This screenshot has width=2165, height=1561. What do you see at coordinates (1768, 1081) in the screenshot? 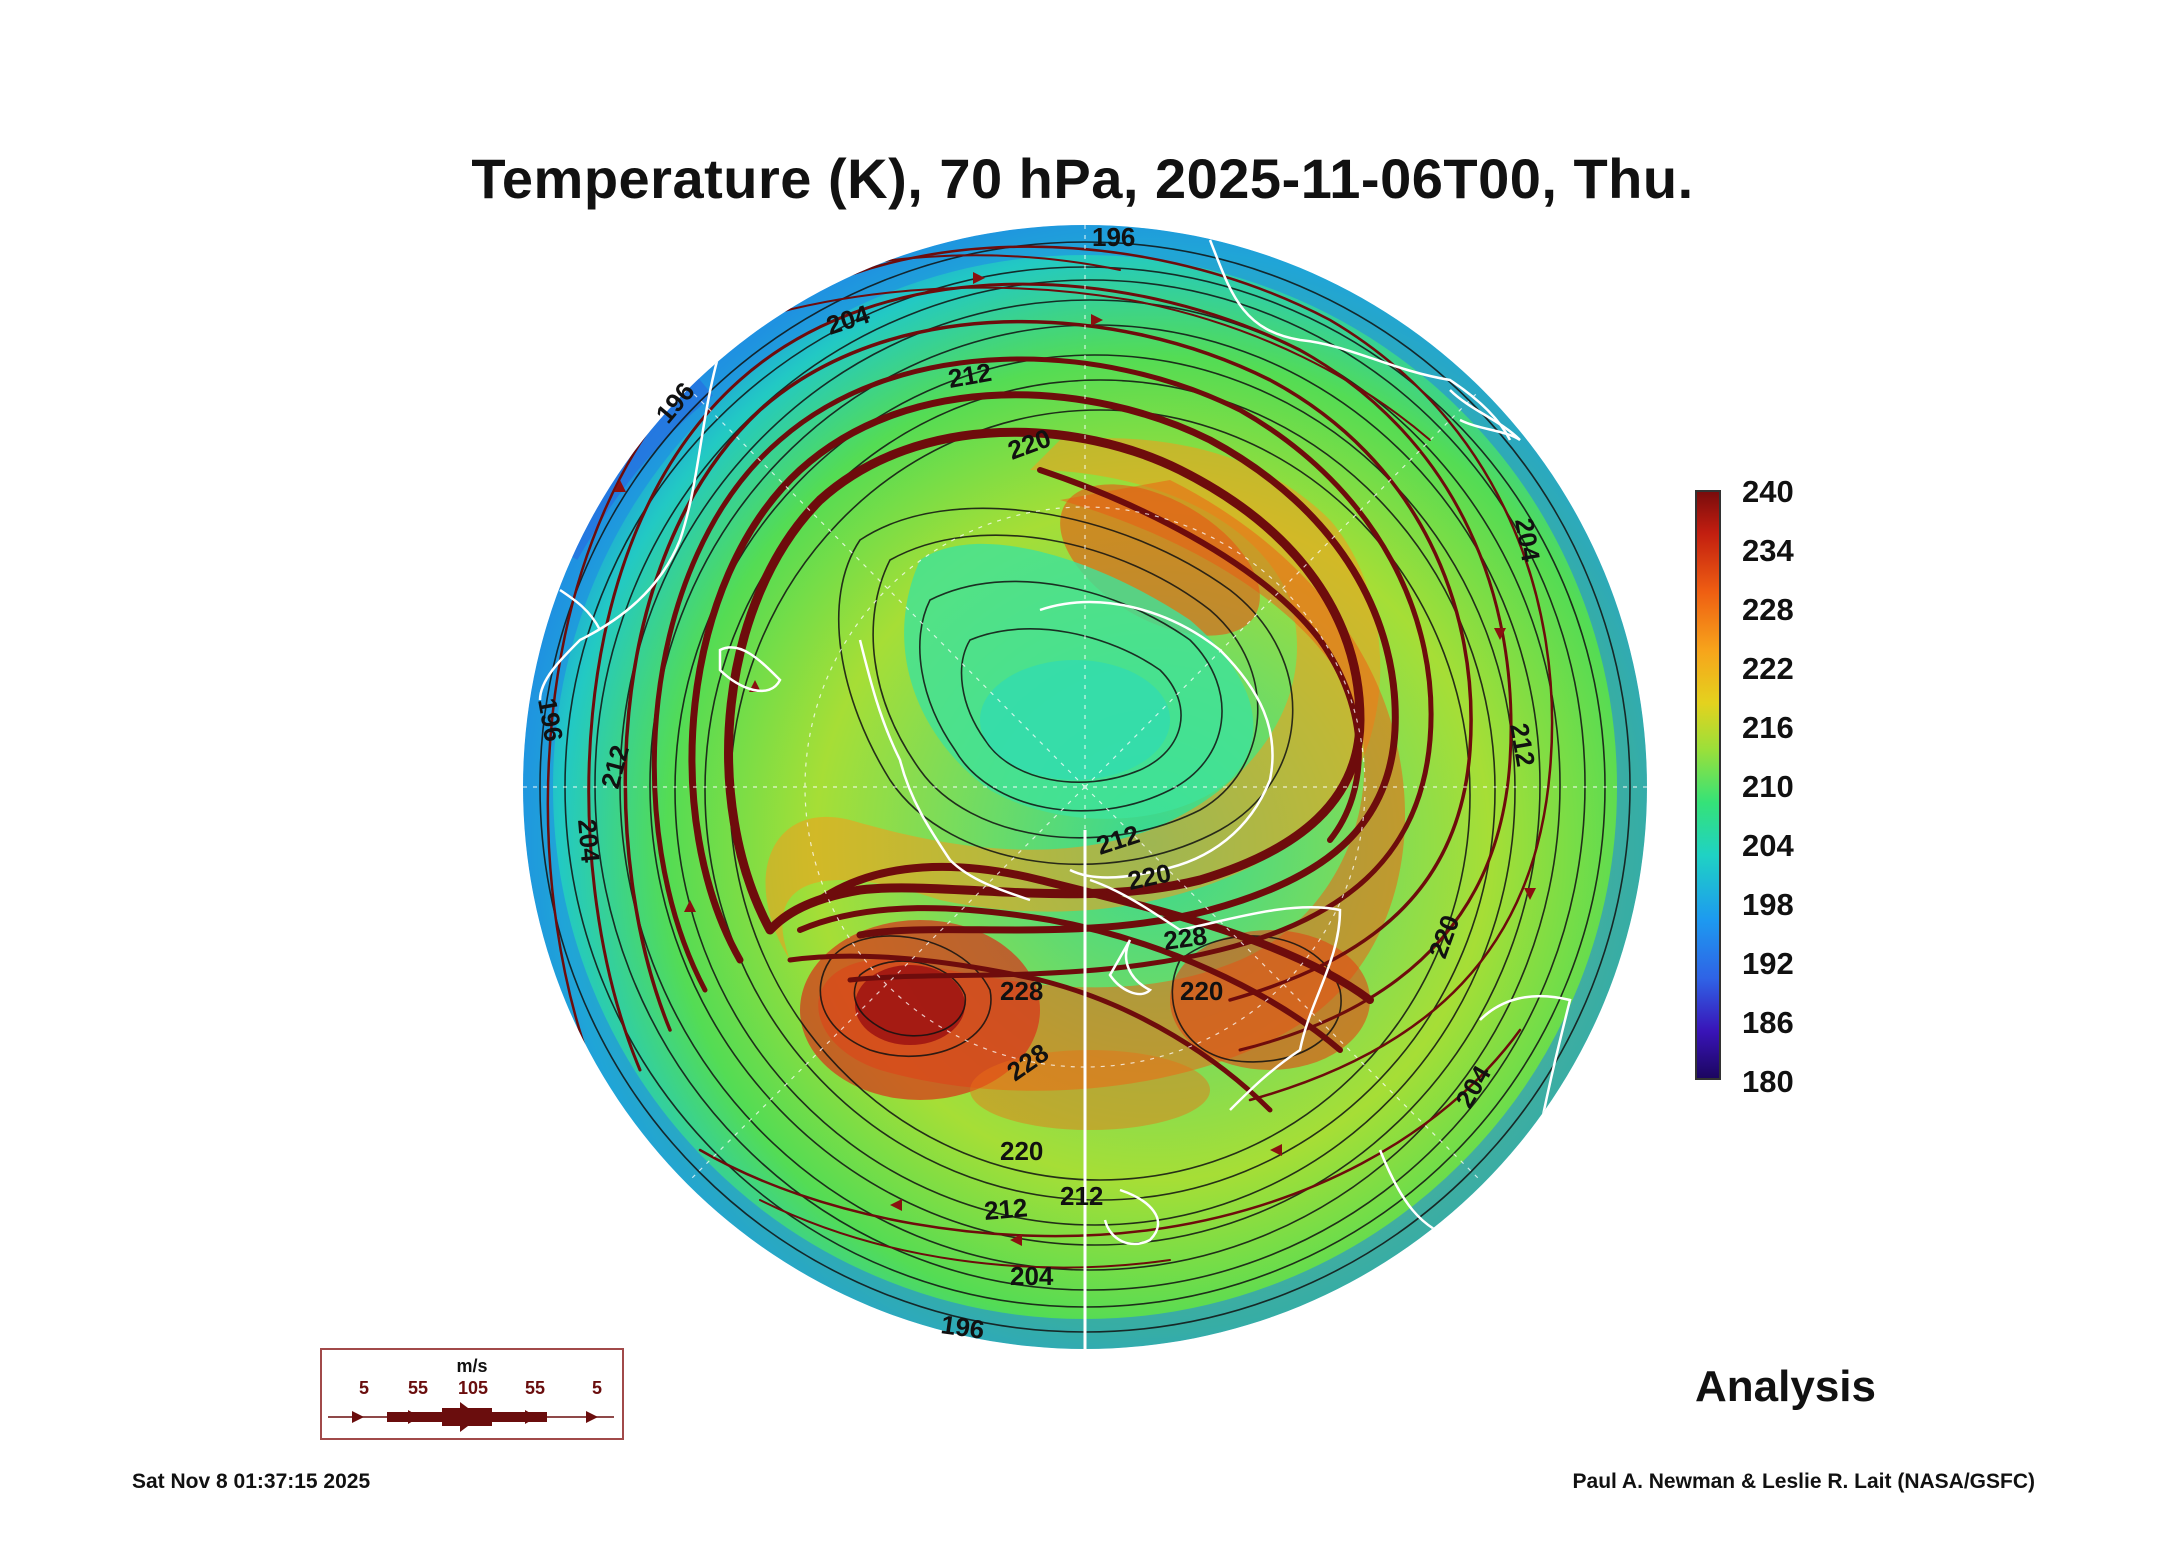
I see `colorbar-label: 180` at bounding box center [1768, 1081].